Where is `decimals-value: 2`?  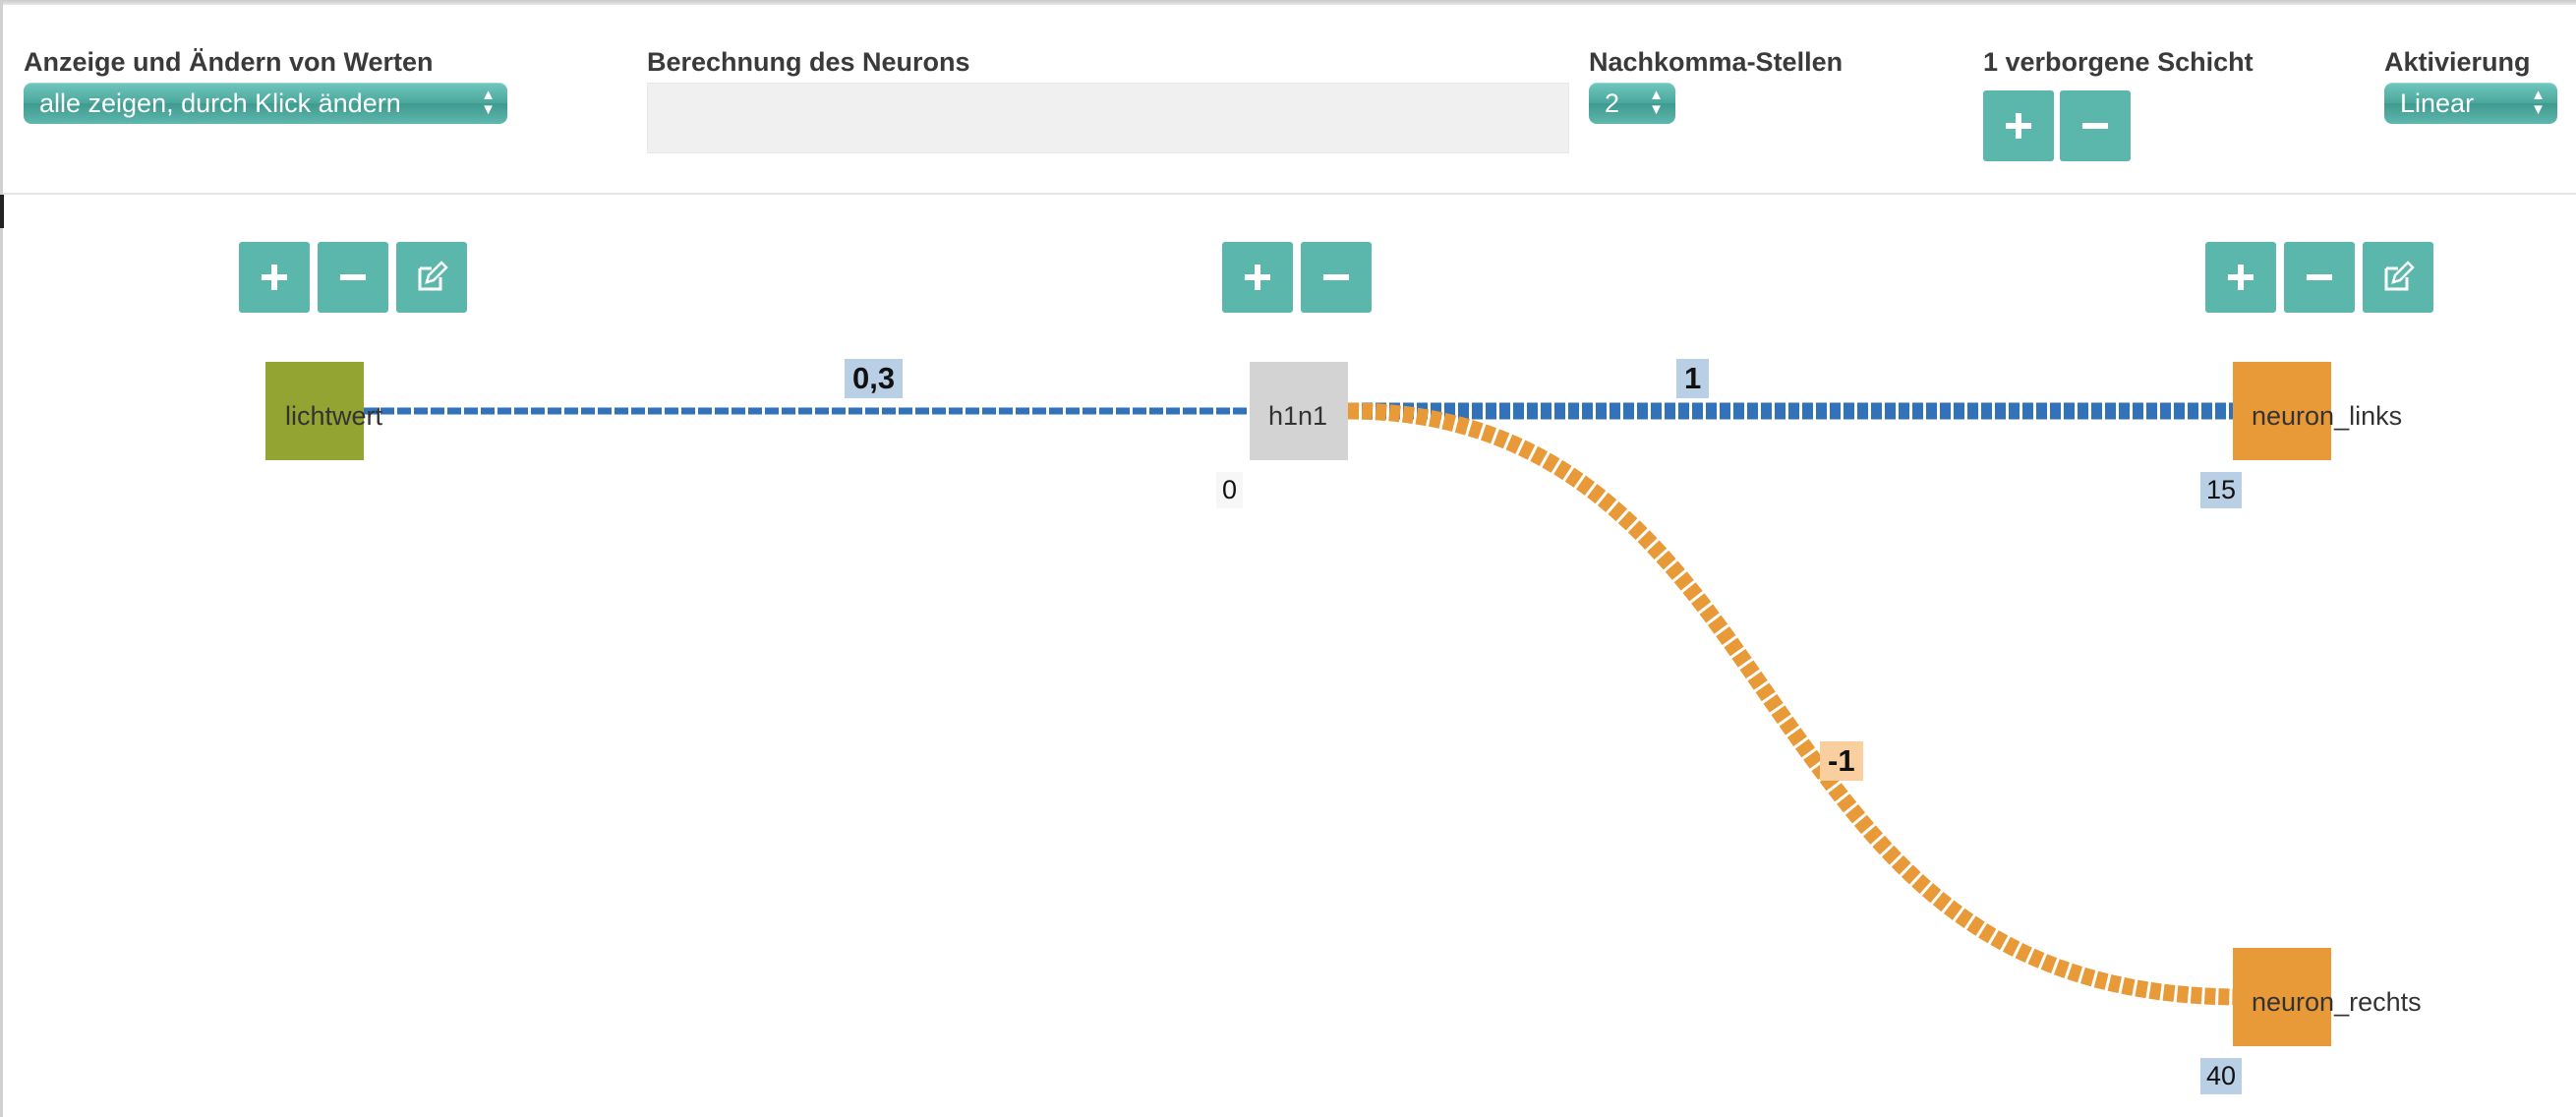
decimals-value: 2 is located at coordinates (1612, 103).